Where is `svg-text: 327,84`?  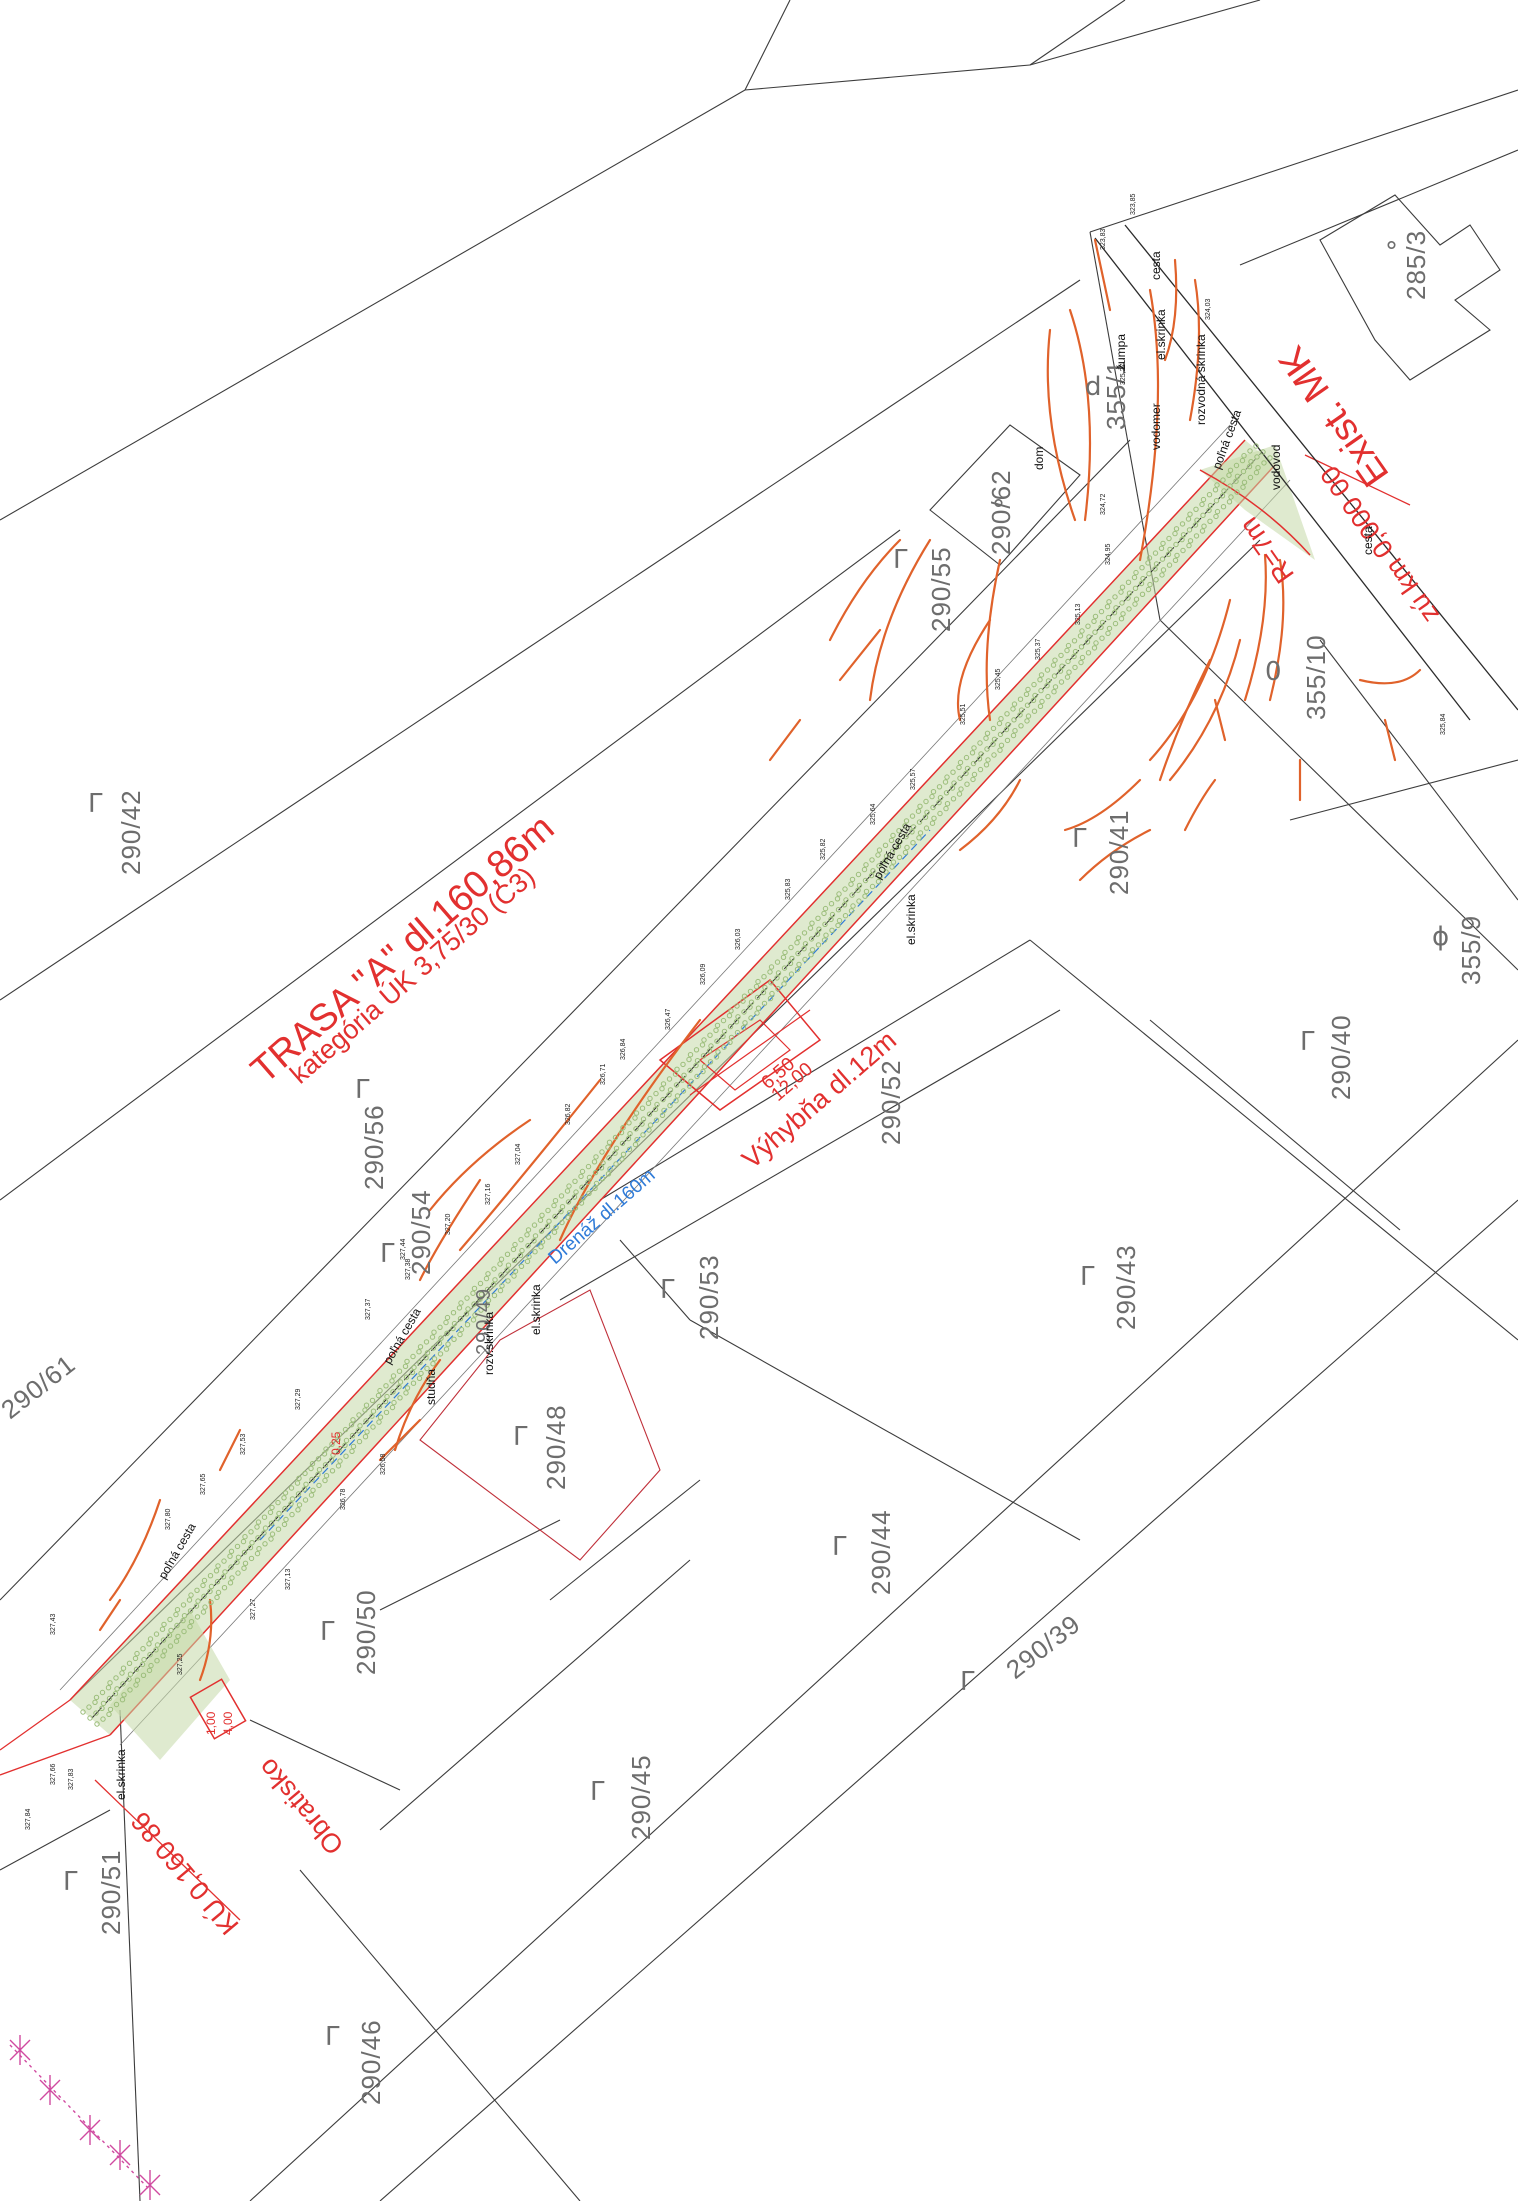
svg-text: 327,84 is located at coordinates (28, 1819).